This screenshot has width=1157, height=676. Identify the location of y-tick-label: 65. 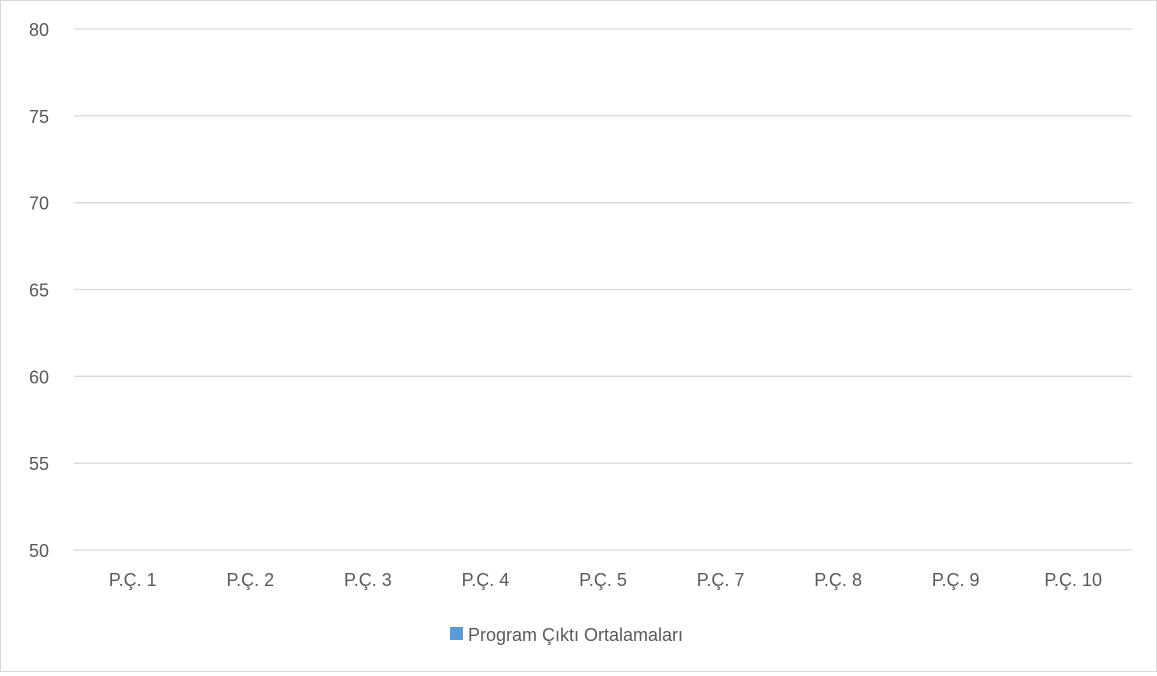
(39, 291).